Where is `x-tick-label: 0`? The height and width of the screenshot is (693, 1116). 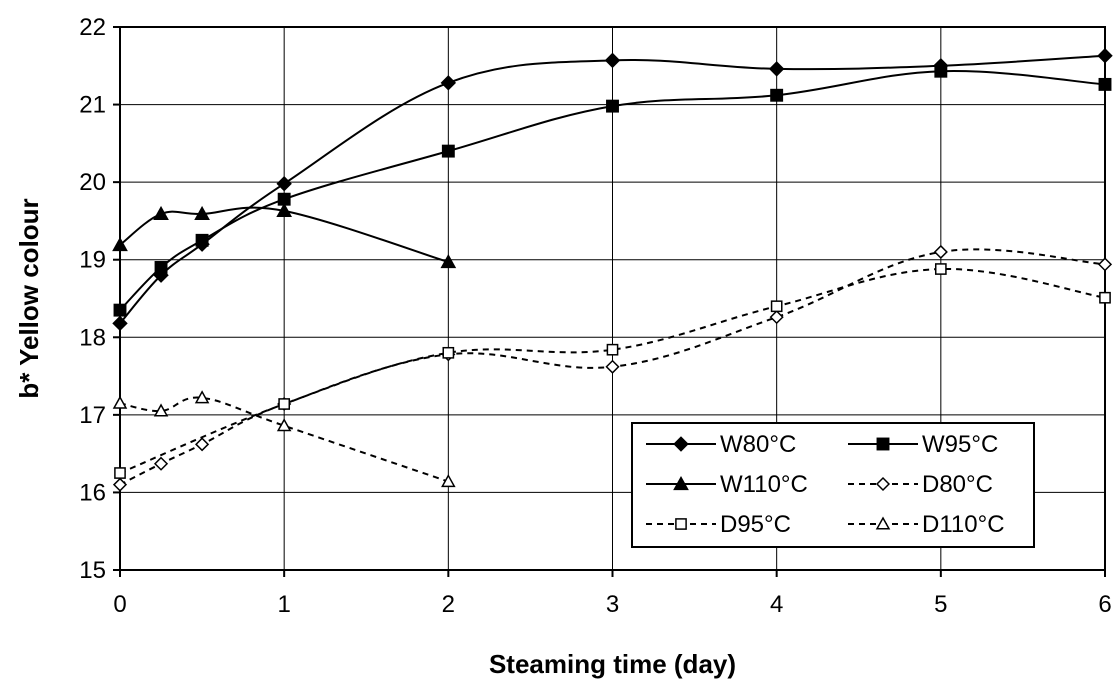 x-tick-label: 0 is located at coordinates (119, 604).